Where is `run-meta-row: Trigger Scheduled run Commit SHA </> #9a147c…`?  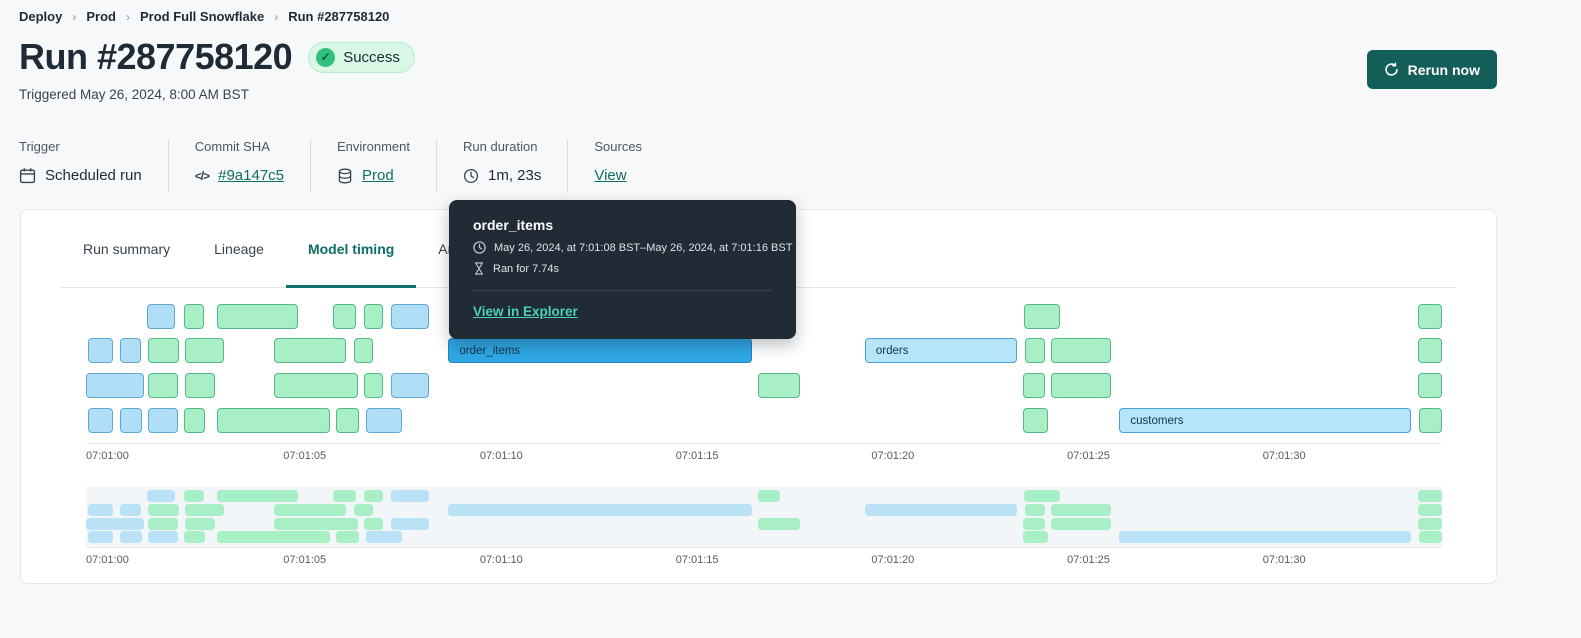 run-meta-row: Trigger Scheduled run Commit SHA </> #9a147c… is located at coordinates (800, 166).